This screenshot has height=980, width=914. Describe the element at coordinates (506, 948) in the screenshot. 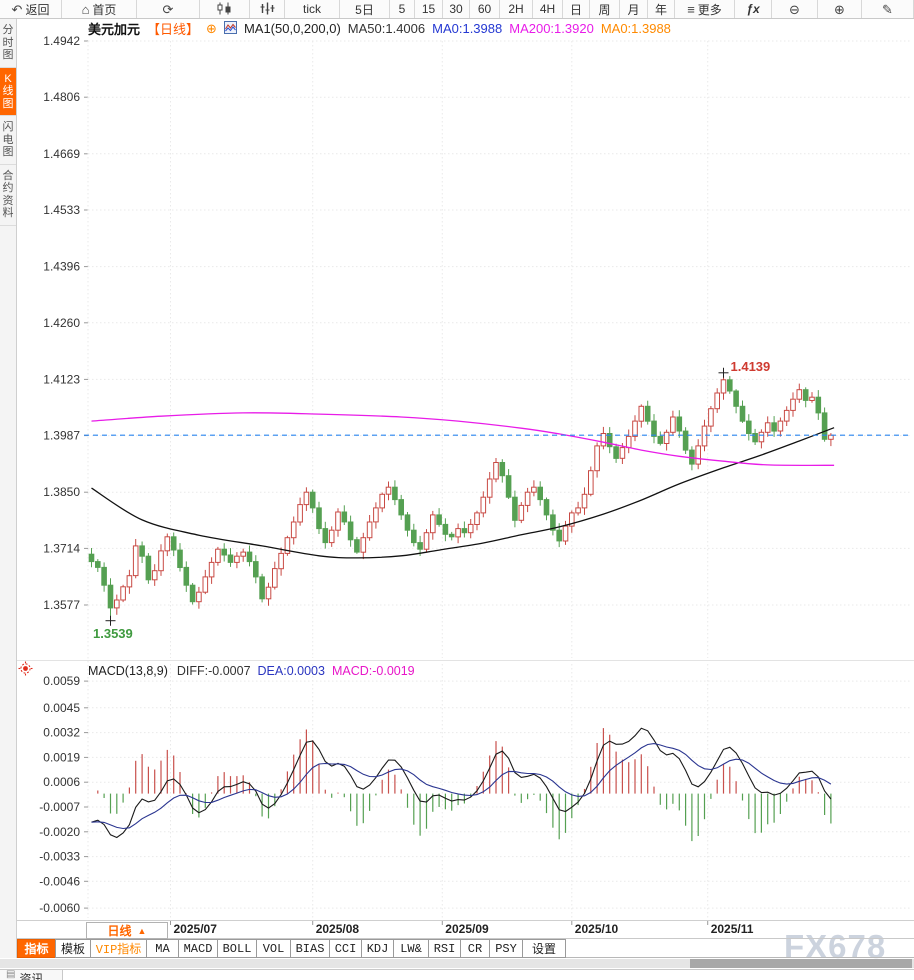

I see `indicator-tab-psy: PSY` at that location.